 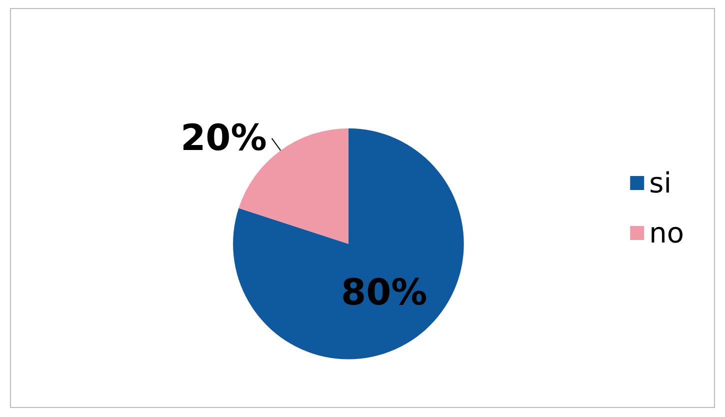 I want to click on data-label: 80%, so click(x=384, y=293).